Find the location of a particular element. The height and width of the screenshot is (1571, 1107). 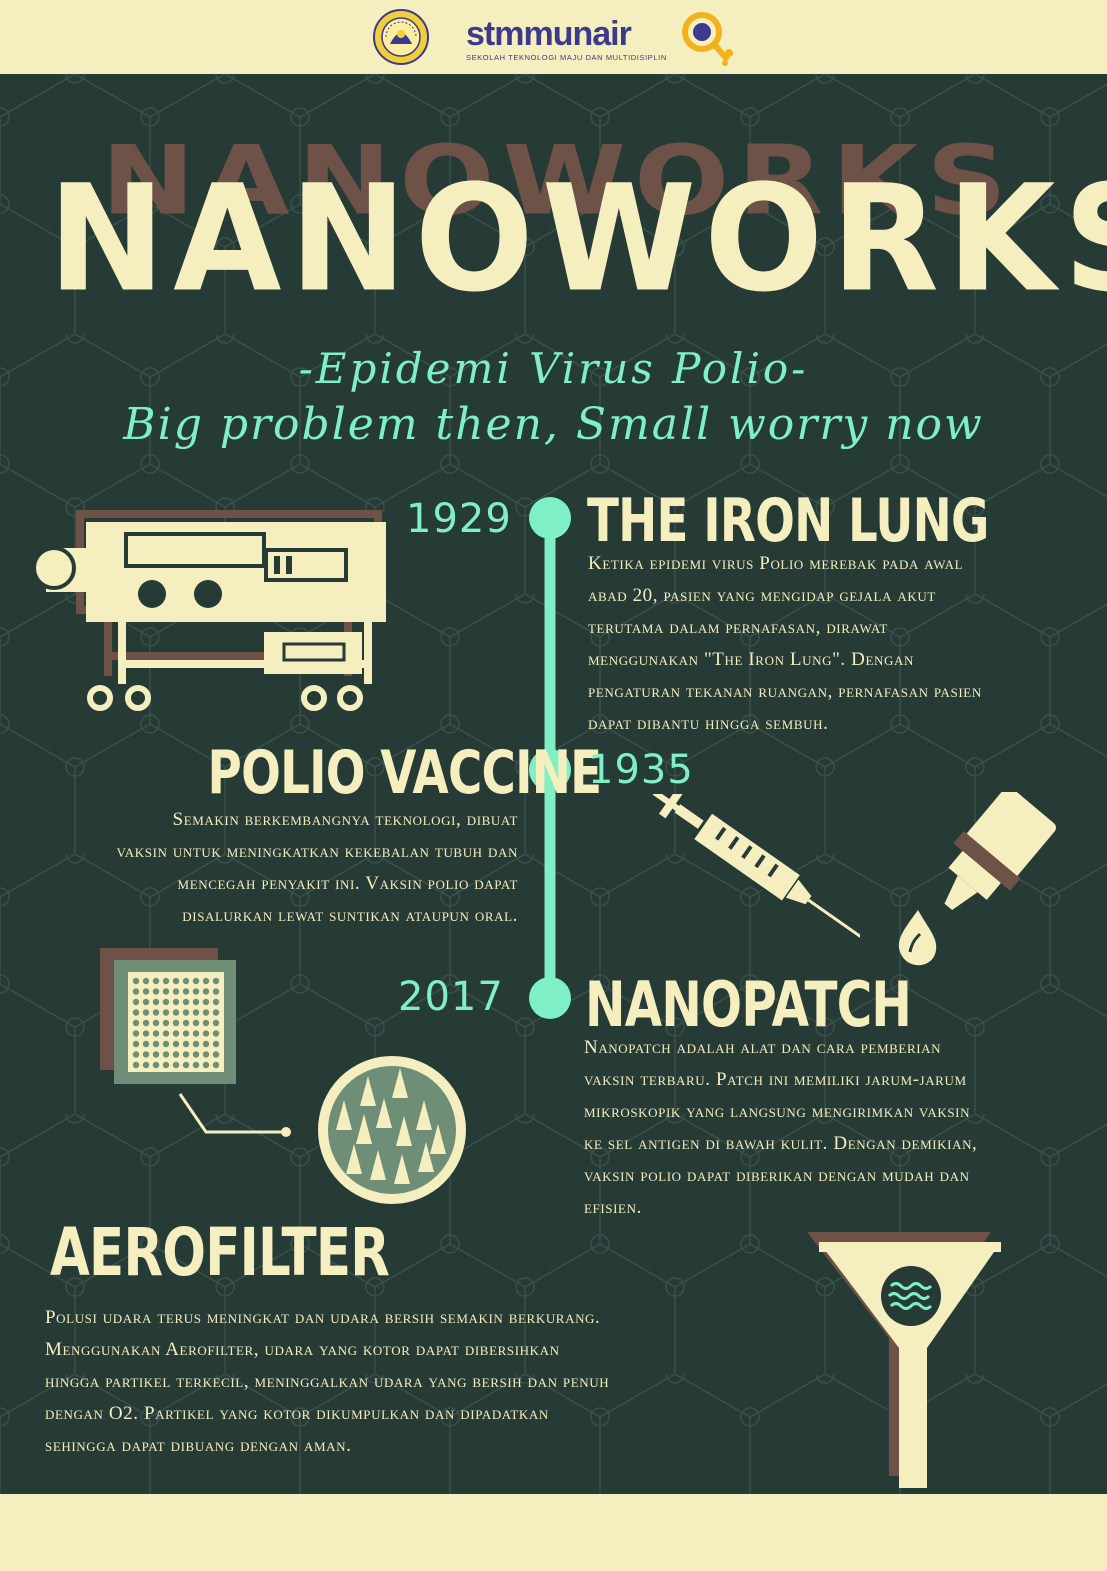

text-line: Semakin berkembangnya teknologi, dibuat is located at coordinates (345, 819).